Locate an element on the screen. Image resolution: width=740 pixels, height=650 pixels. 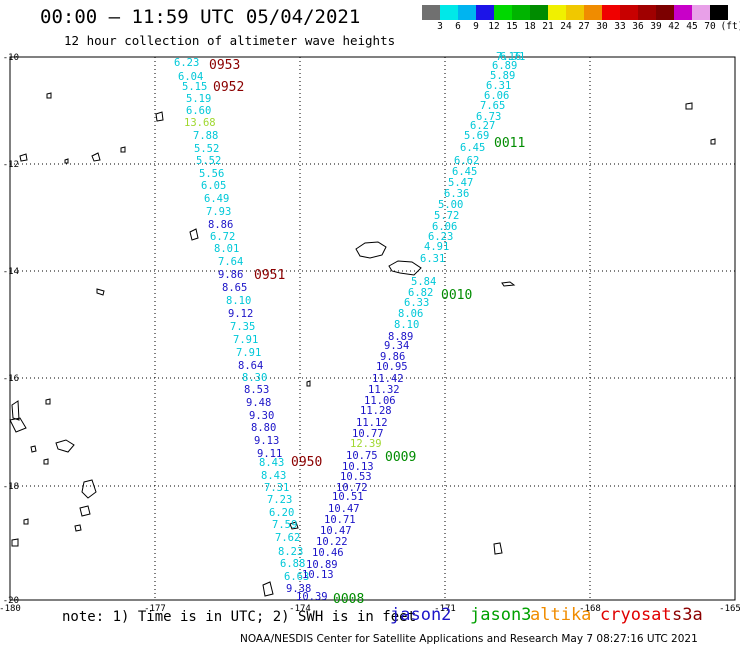
swh-value: 6.89 is located at coordinates (504, 66).